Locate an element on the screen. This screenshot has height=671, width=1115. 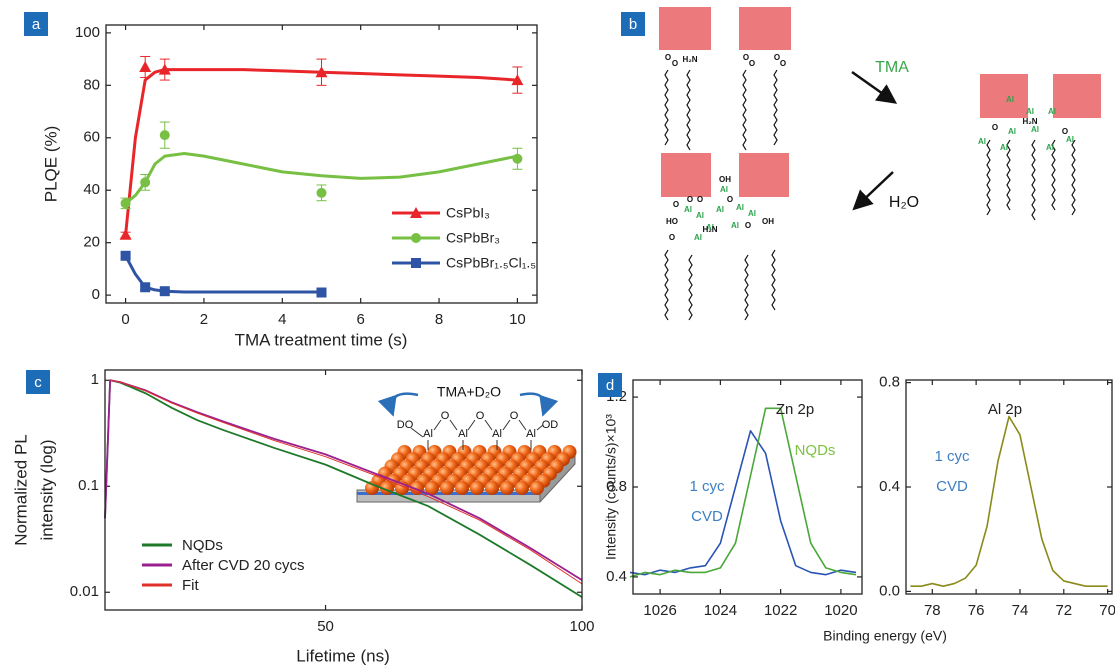
annotation: 1 cyc is located at coordinates (707, 486).